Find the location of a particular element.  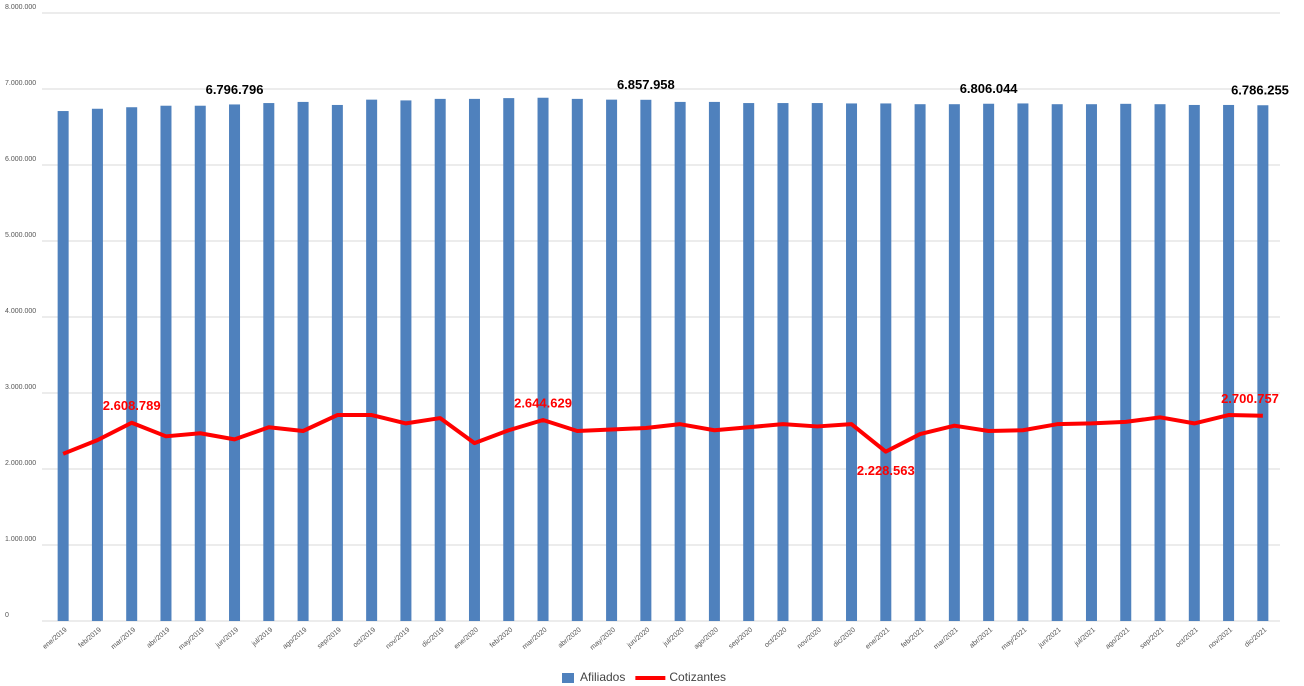

x-tick-label: sep/2019 is located at coordinates (329, 639).